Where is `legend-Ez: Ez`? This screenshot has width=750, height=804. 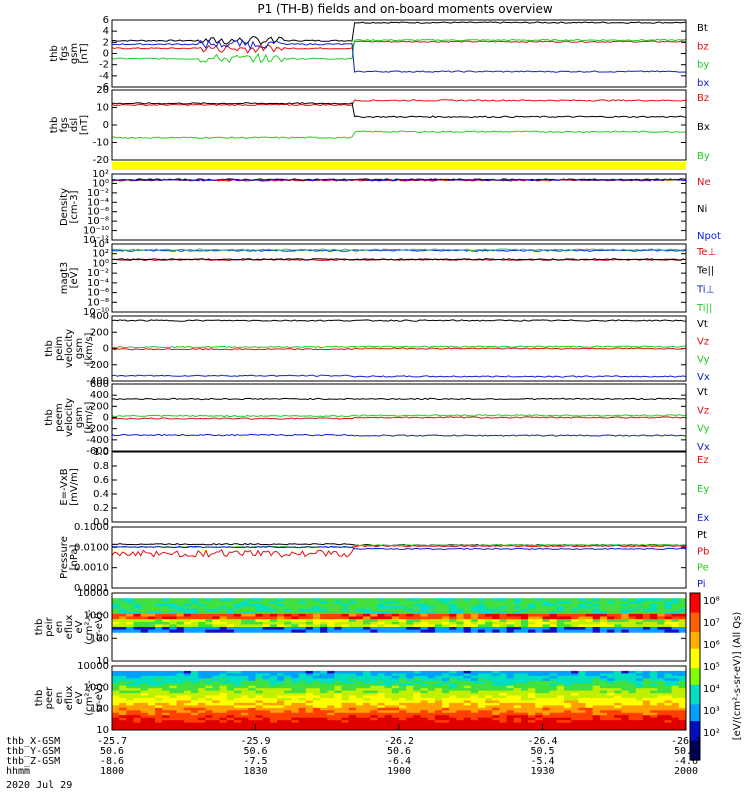
legend-Ez: Ez is located at coordinates (703, 460).